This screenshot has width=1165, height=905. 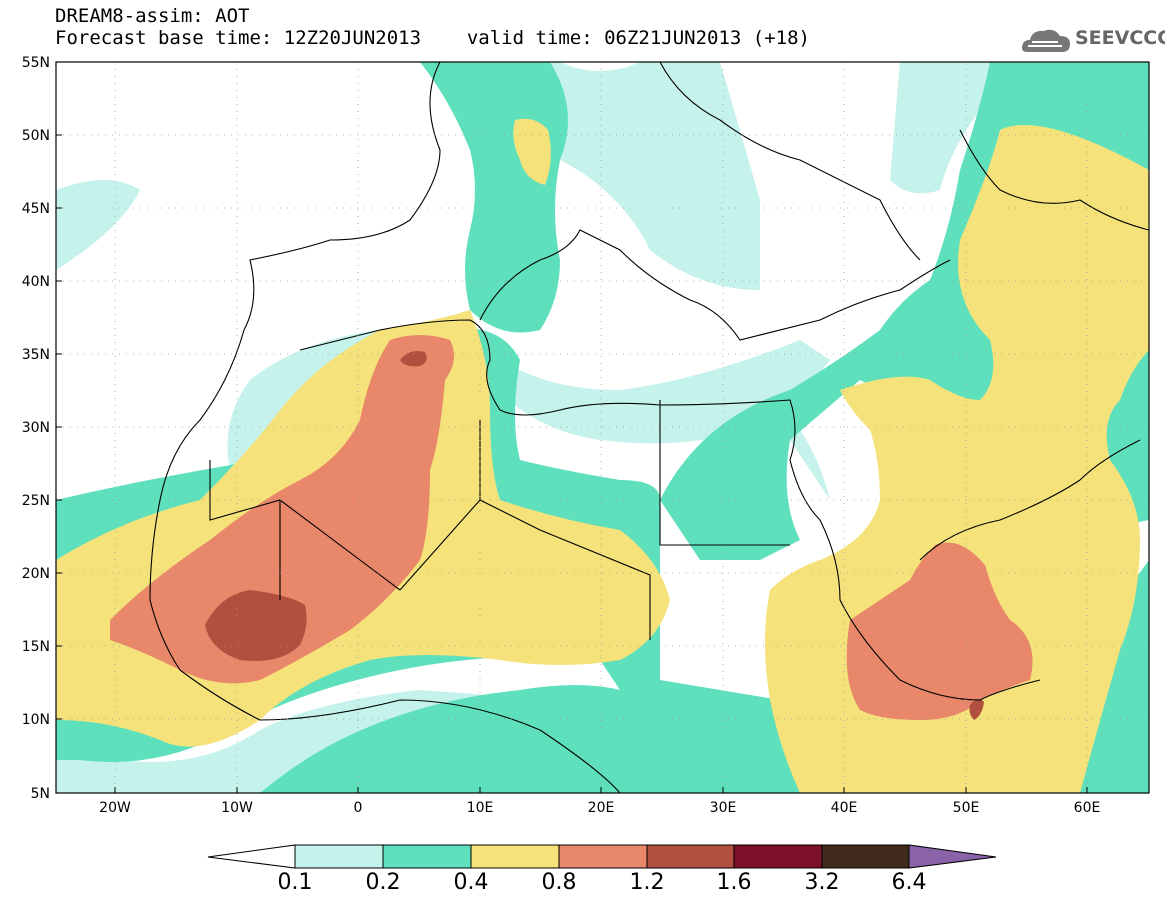 What do you see at coordinates (559, 882) in the screenshot?
I see `colorbar-label: 0.8` at bounding box center [559, 882].